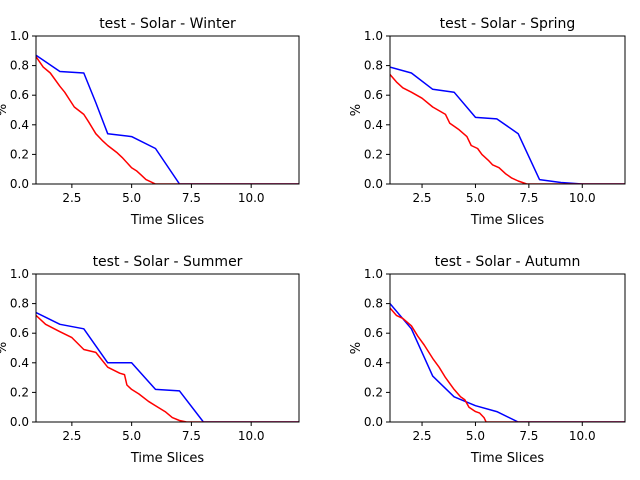 The image size is (640, 480). What do you see at coordinates (168, 262) in the screenshot?
I see `subplot-title: test - Solar - Summer` at bounding box center [168, 262].